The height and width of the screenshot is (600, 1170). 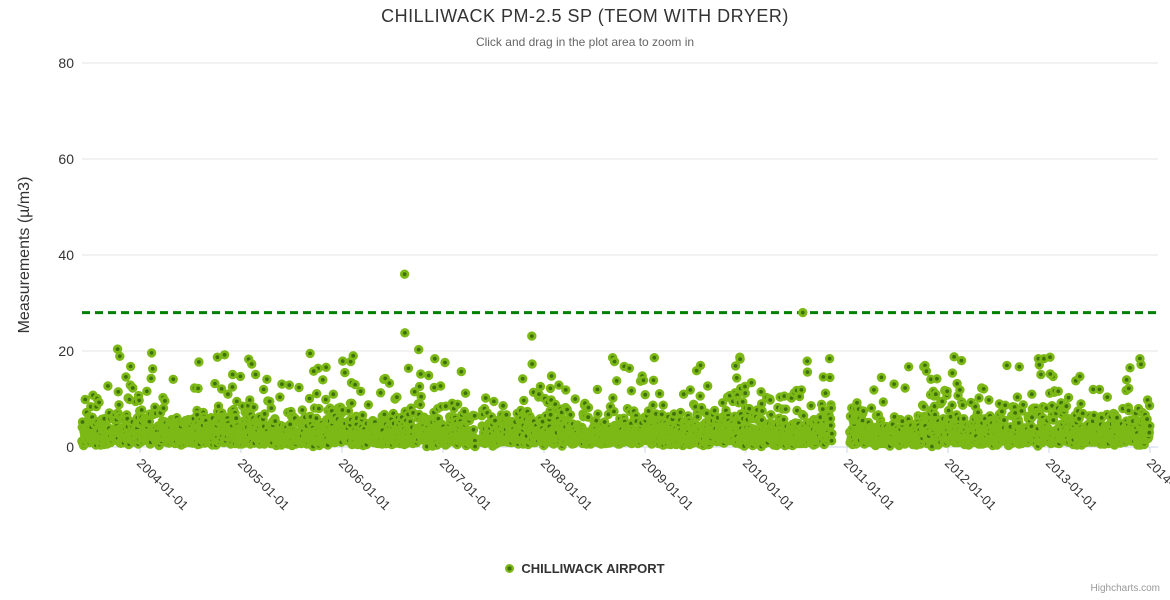 What do you see at coordinates (1125, 588) in the screenshot?
I see `highcharts-credit: Highcharts.com` at bounding box center [1125, 588].